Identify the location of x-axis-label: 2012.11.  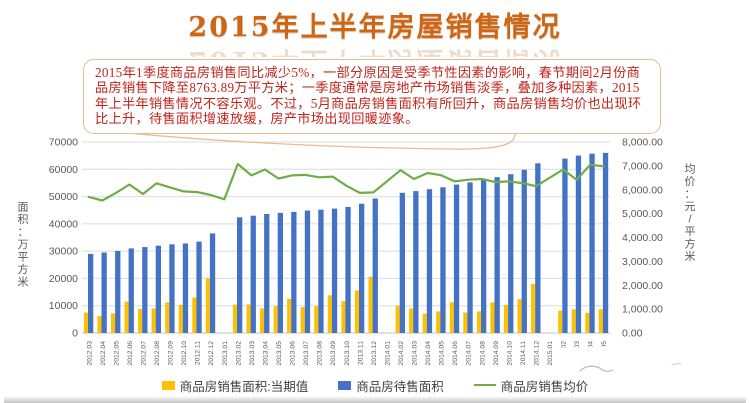
(198, 353).